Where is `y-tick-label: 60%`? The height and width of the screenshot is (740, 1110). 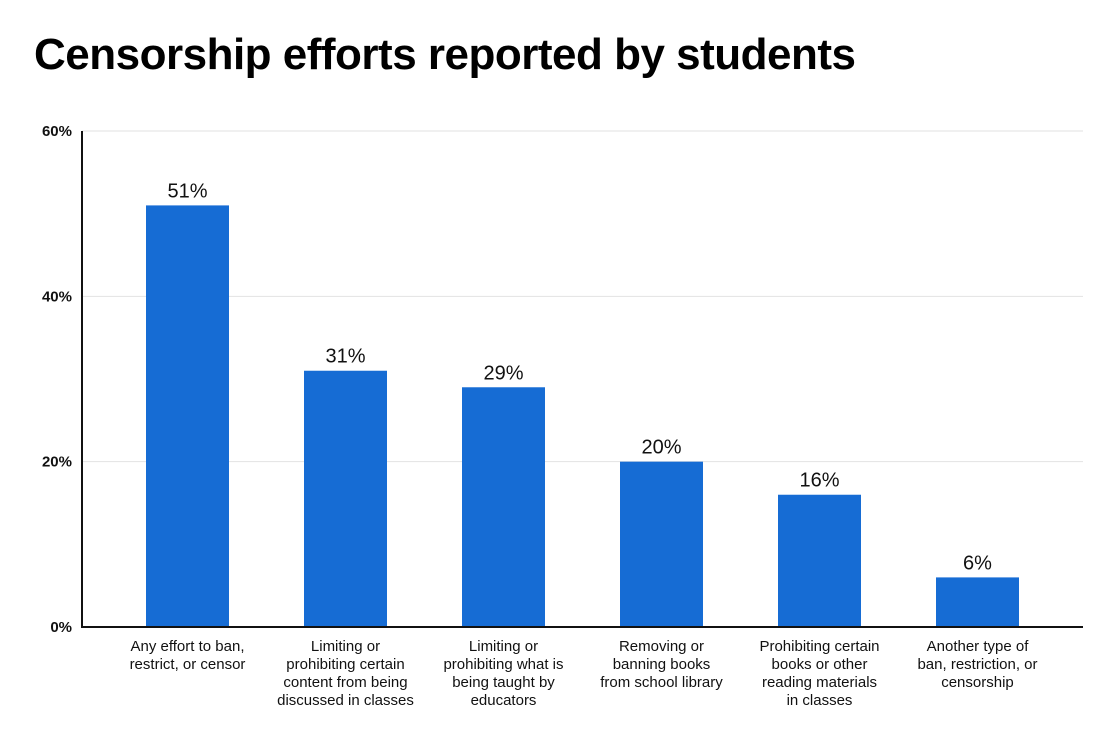 y-tick-label: 60% is located at coordinates (57, 131).